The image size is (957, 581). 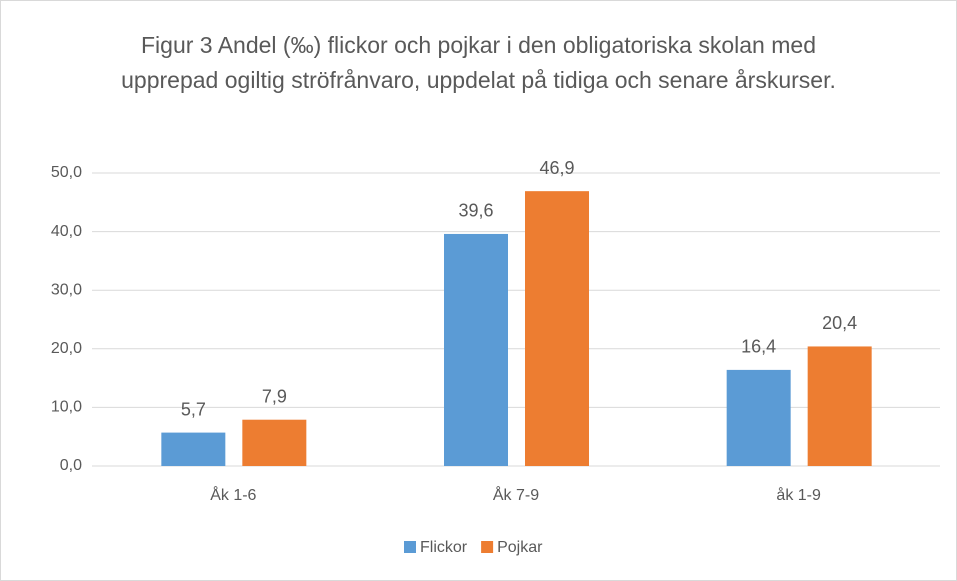 I want to click on value-label: 46,9, so click(x=556, y=168).